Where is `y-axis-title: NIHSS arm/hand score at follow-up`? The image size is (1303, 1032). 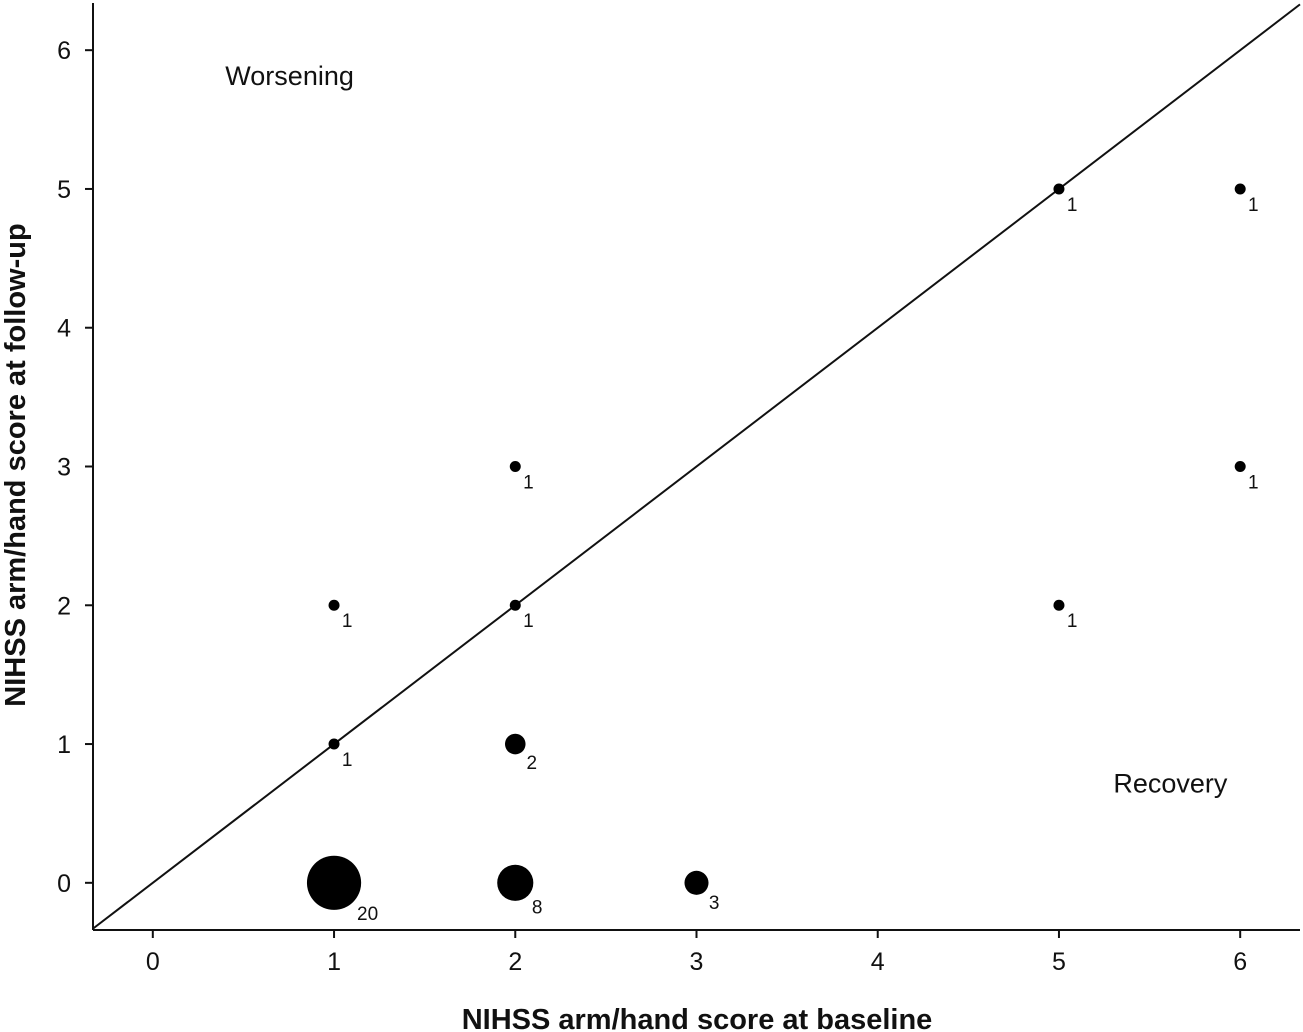
y-axis-title: NIHSS arm/hand score at follow-up is located at coordinates (16, 464).